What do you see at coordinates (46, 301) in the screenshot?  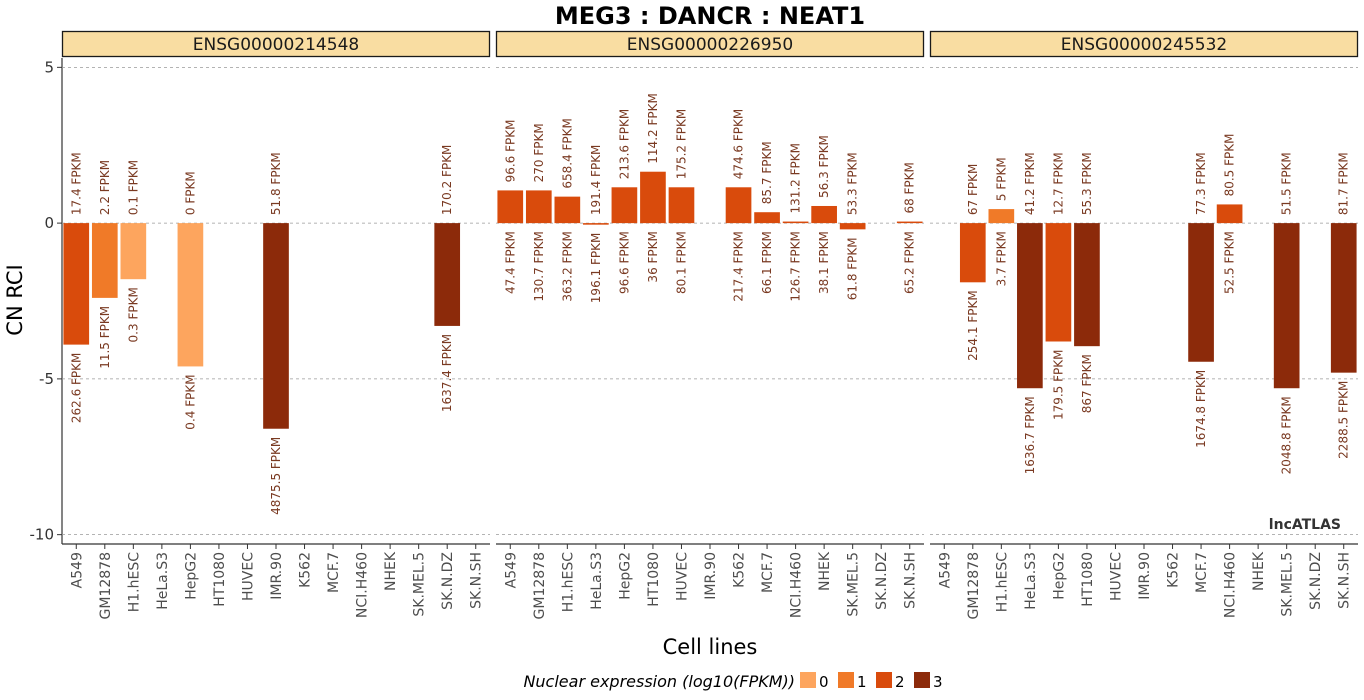 I see `y-axis: 5 0 -5 -10` at bounding box center [46, 301].